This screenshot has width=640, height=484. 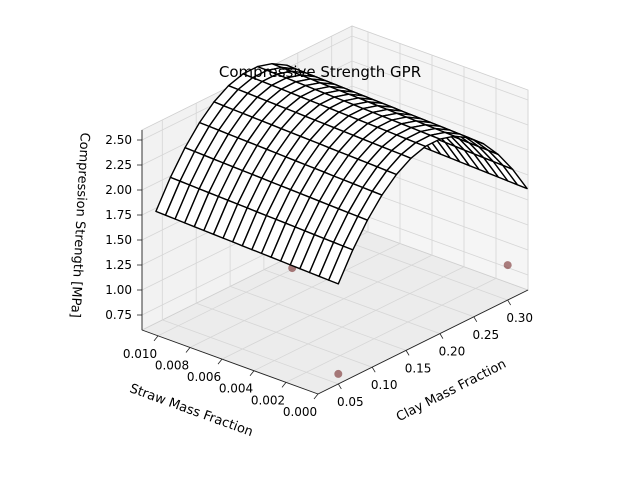 What do you see at coordinates (118, 290) in the screenshot?
I see `strength-tick-label: 1.00` at bounding box center [118, 290].